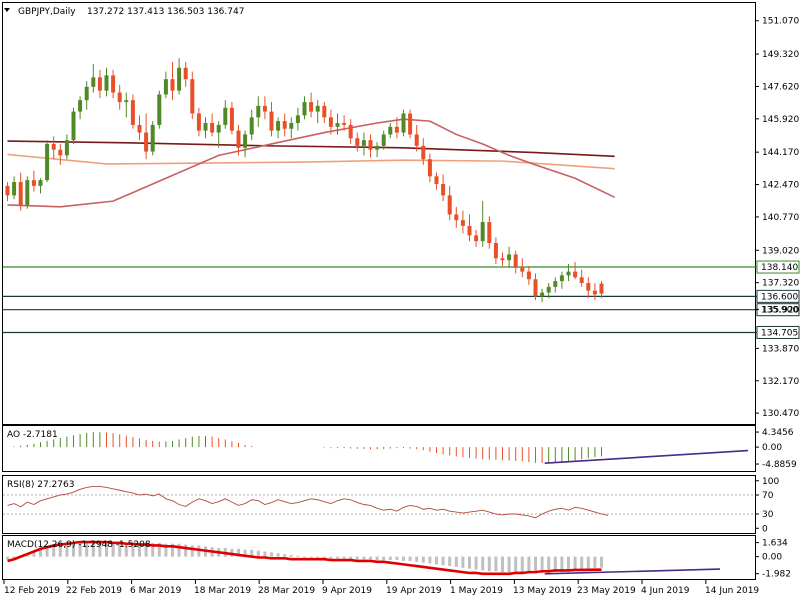 The image size is (800, 600). I want to click on chart-symbol-label: GBPJPY,Daily, so click(47, 12).